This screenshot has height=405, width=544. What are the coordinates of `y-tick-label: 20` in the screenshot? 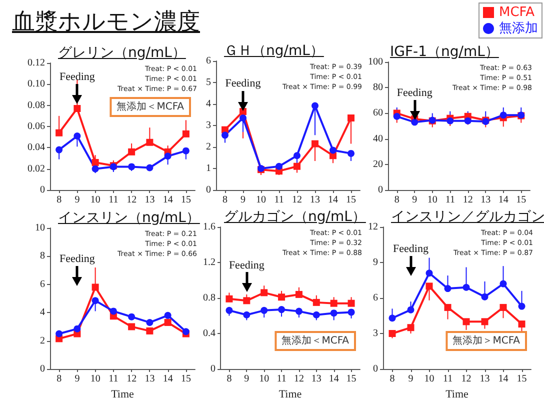 It's located at (378, 164).